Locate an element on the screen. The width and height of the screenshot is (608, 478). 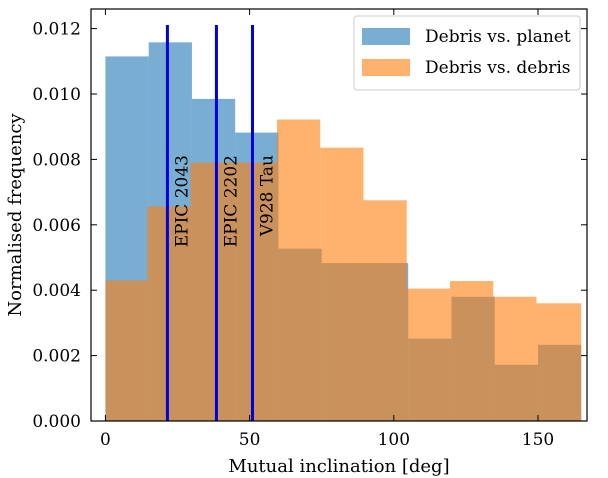
y-tick-label: 0.010 is located at coordinates (56, 95).